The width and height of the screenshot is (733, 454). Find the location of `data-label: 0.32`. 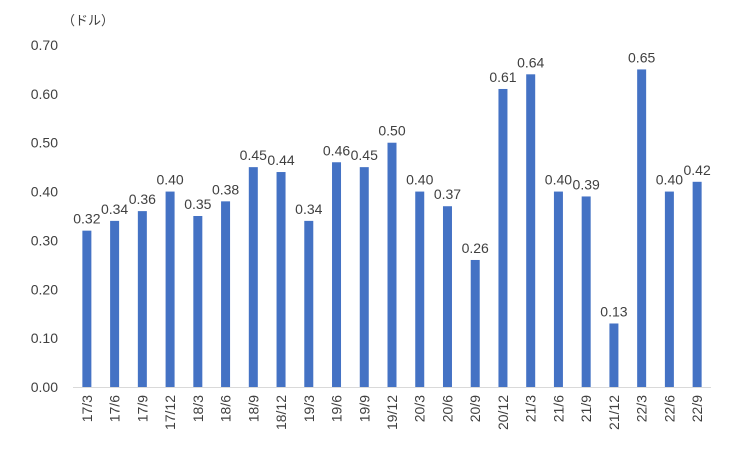

data-label: 0.32 is located at coordinates (86, 219).